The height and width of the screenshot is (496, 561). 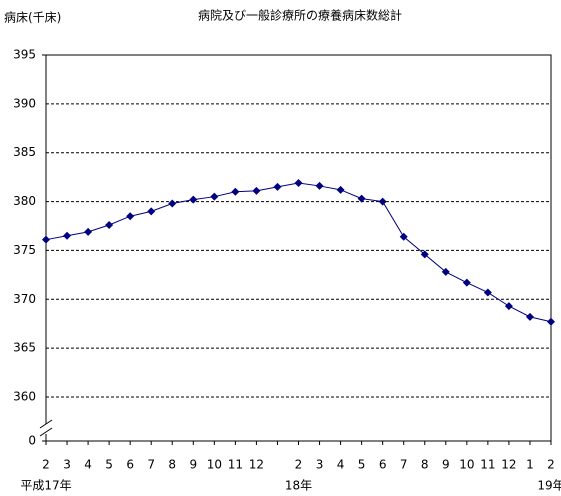 I want to click on year-label: 18年, so click(x=298, y=486).